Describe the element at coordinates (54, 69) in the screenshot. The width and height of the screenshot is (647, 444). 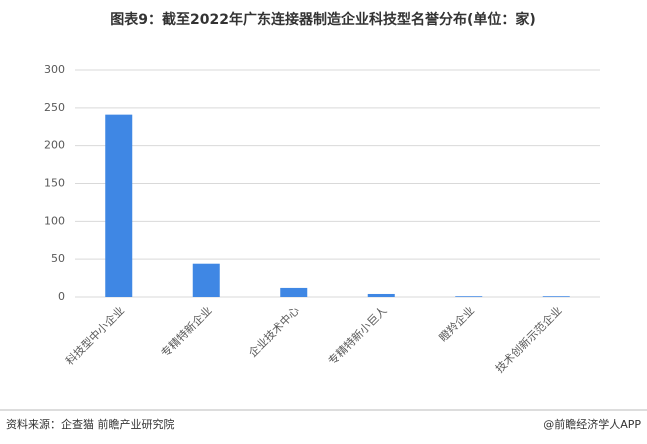
I see `y-tick-label: 300` at that location.